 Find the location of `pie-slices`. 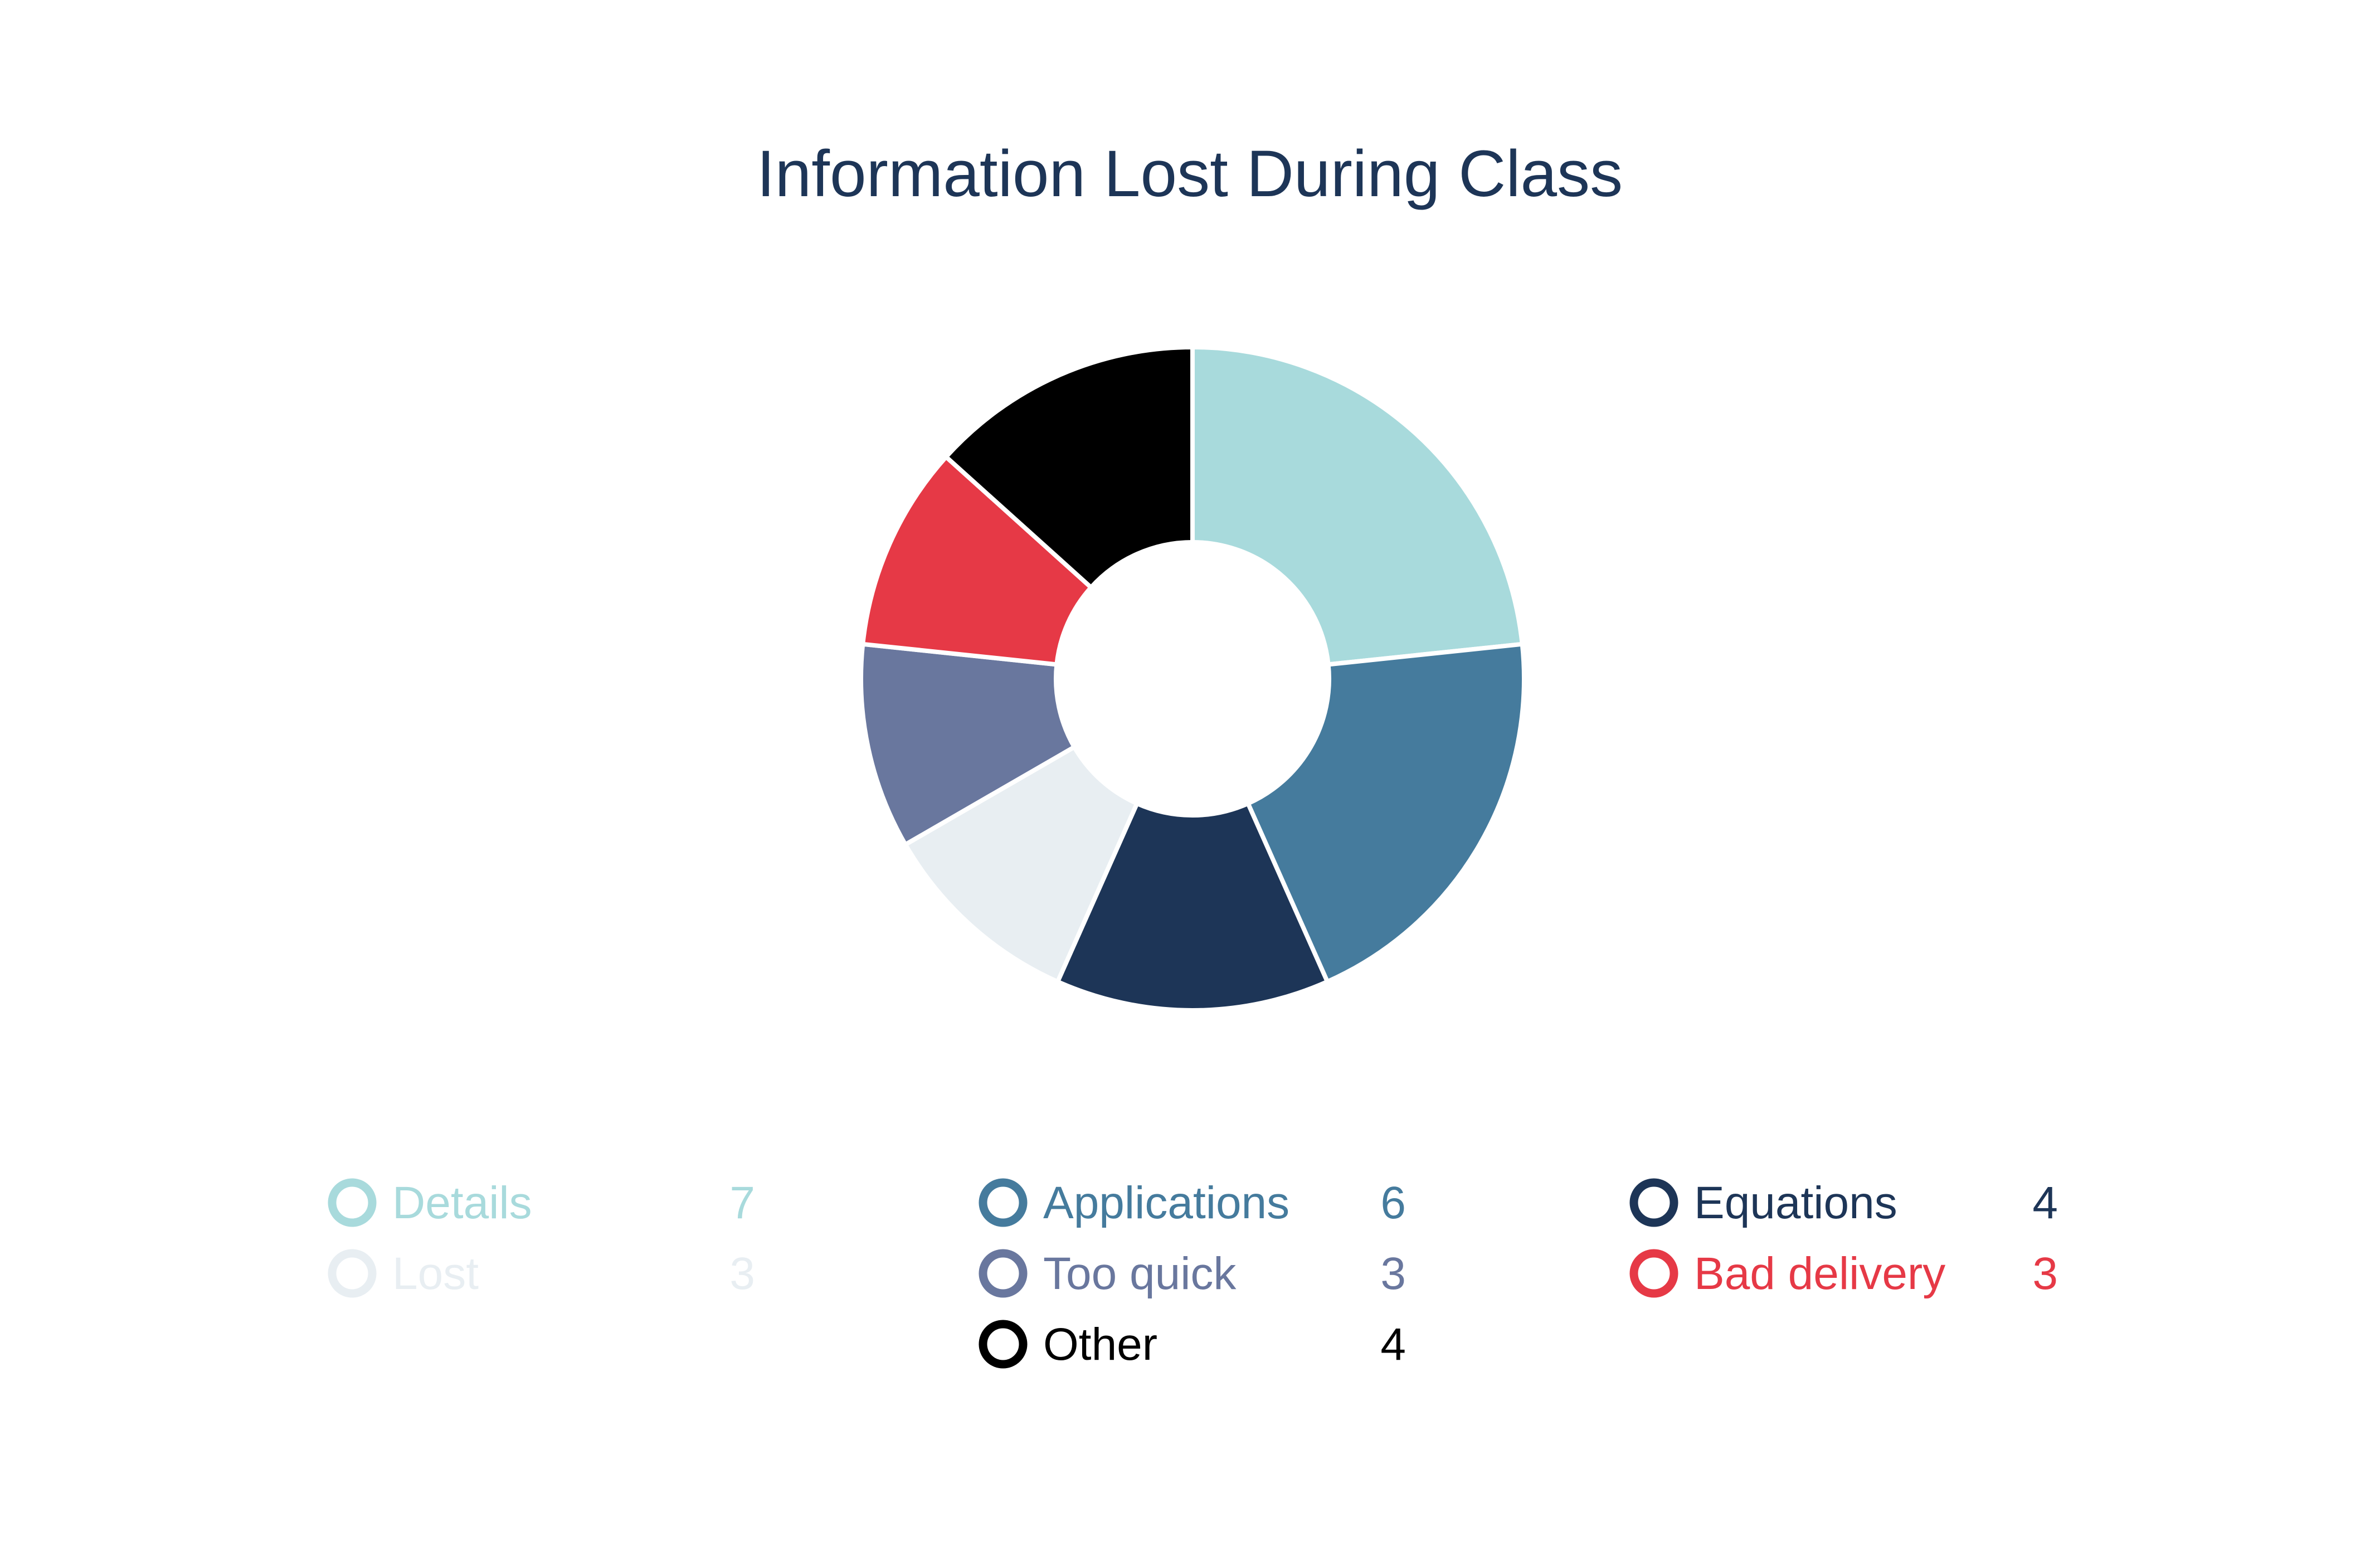

pie-slices is located at coordinates (1192, 679).